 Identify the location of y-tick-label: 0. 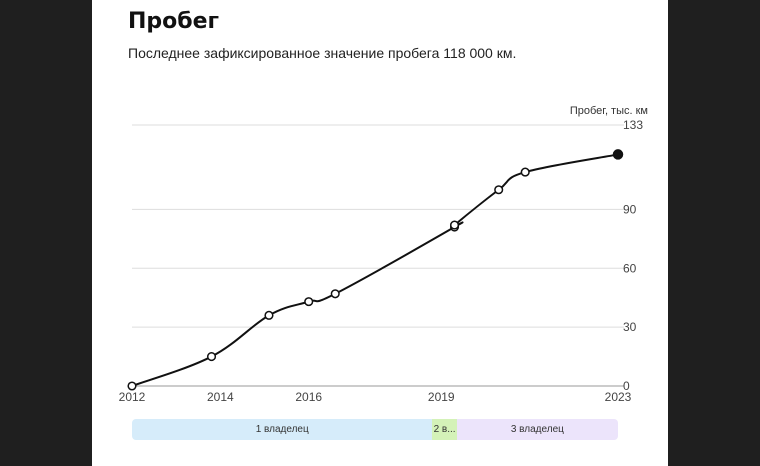
(626, 386).